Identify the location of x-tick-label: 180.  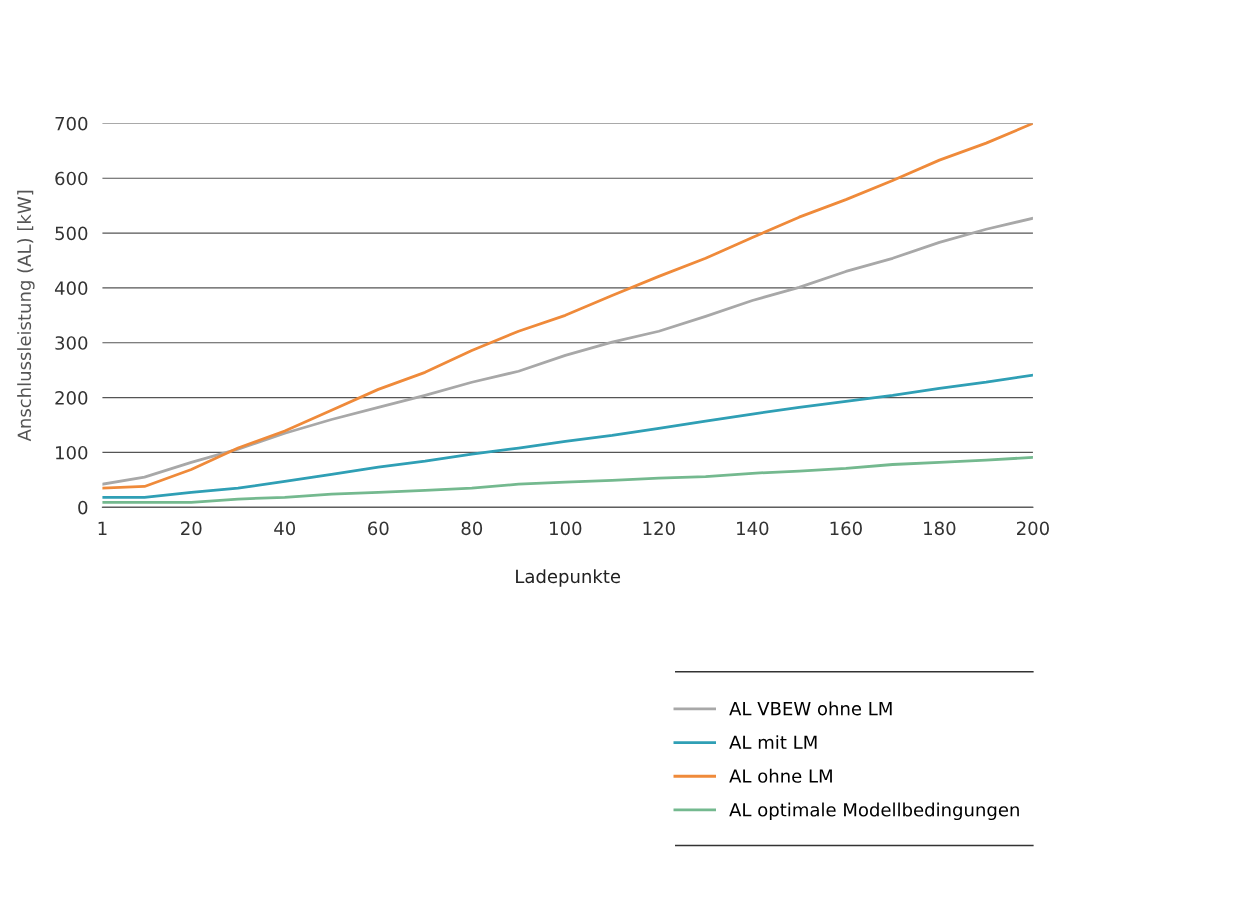
(940, 528).